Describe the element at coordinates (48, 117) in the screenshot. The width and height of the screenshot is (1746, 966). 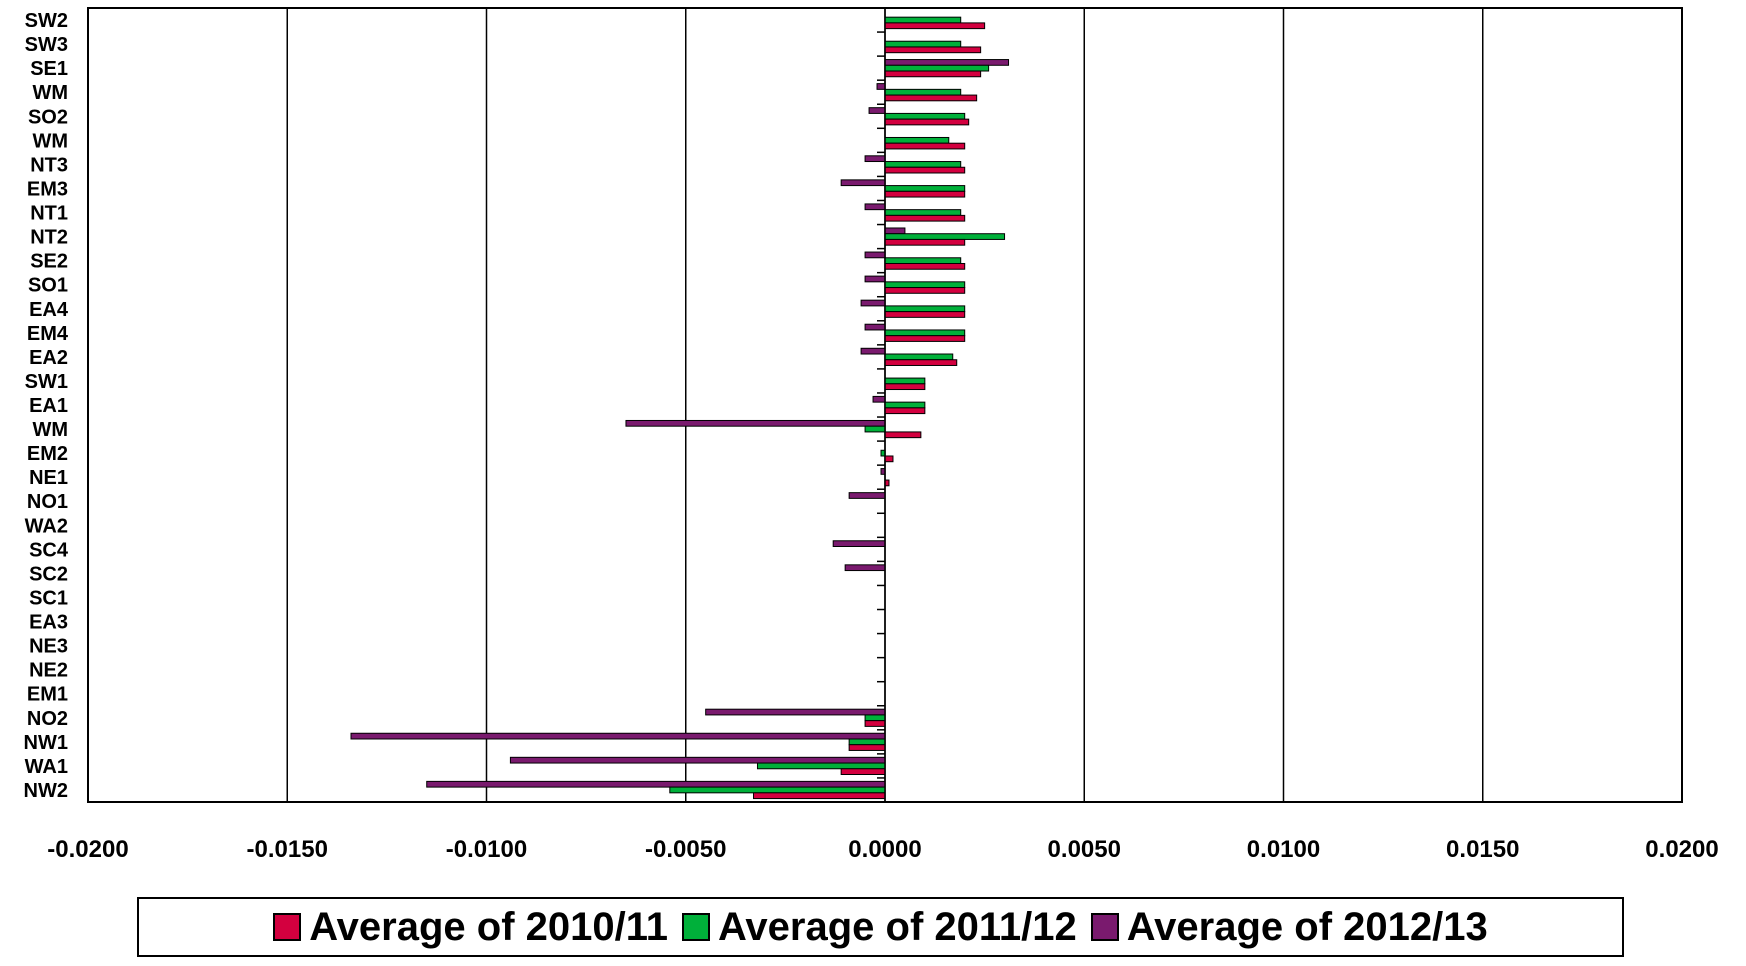
I see `category-label: SO2` at that location.